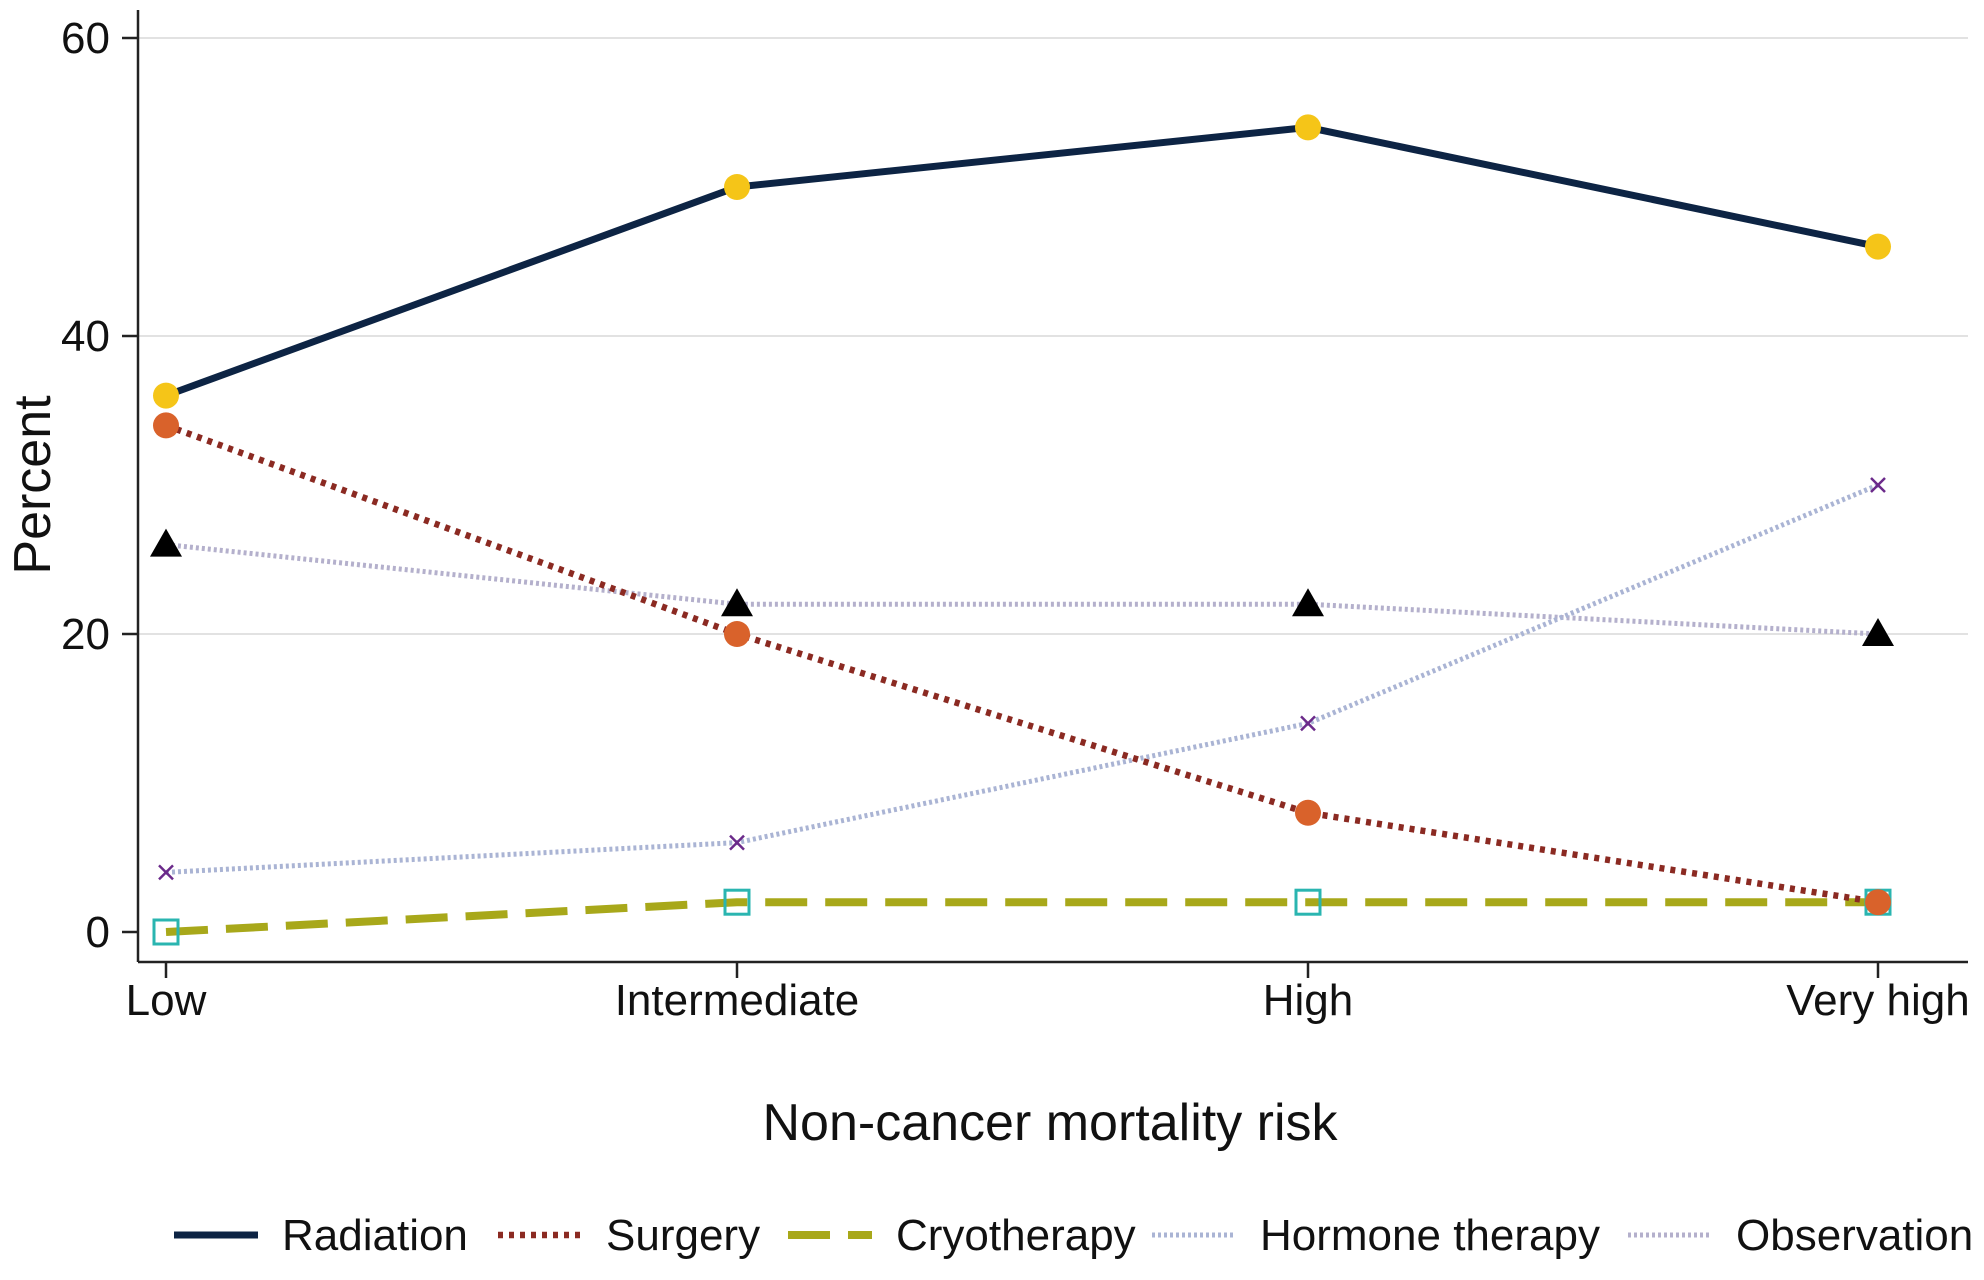 The width and height of the screenshot is (1984, 1280). What do you see at coordinates (98, 932) in the screenshot?
I see `y-tick-label-0: 0` at bounding box center [98, 932].